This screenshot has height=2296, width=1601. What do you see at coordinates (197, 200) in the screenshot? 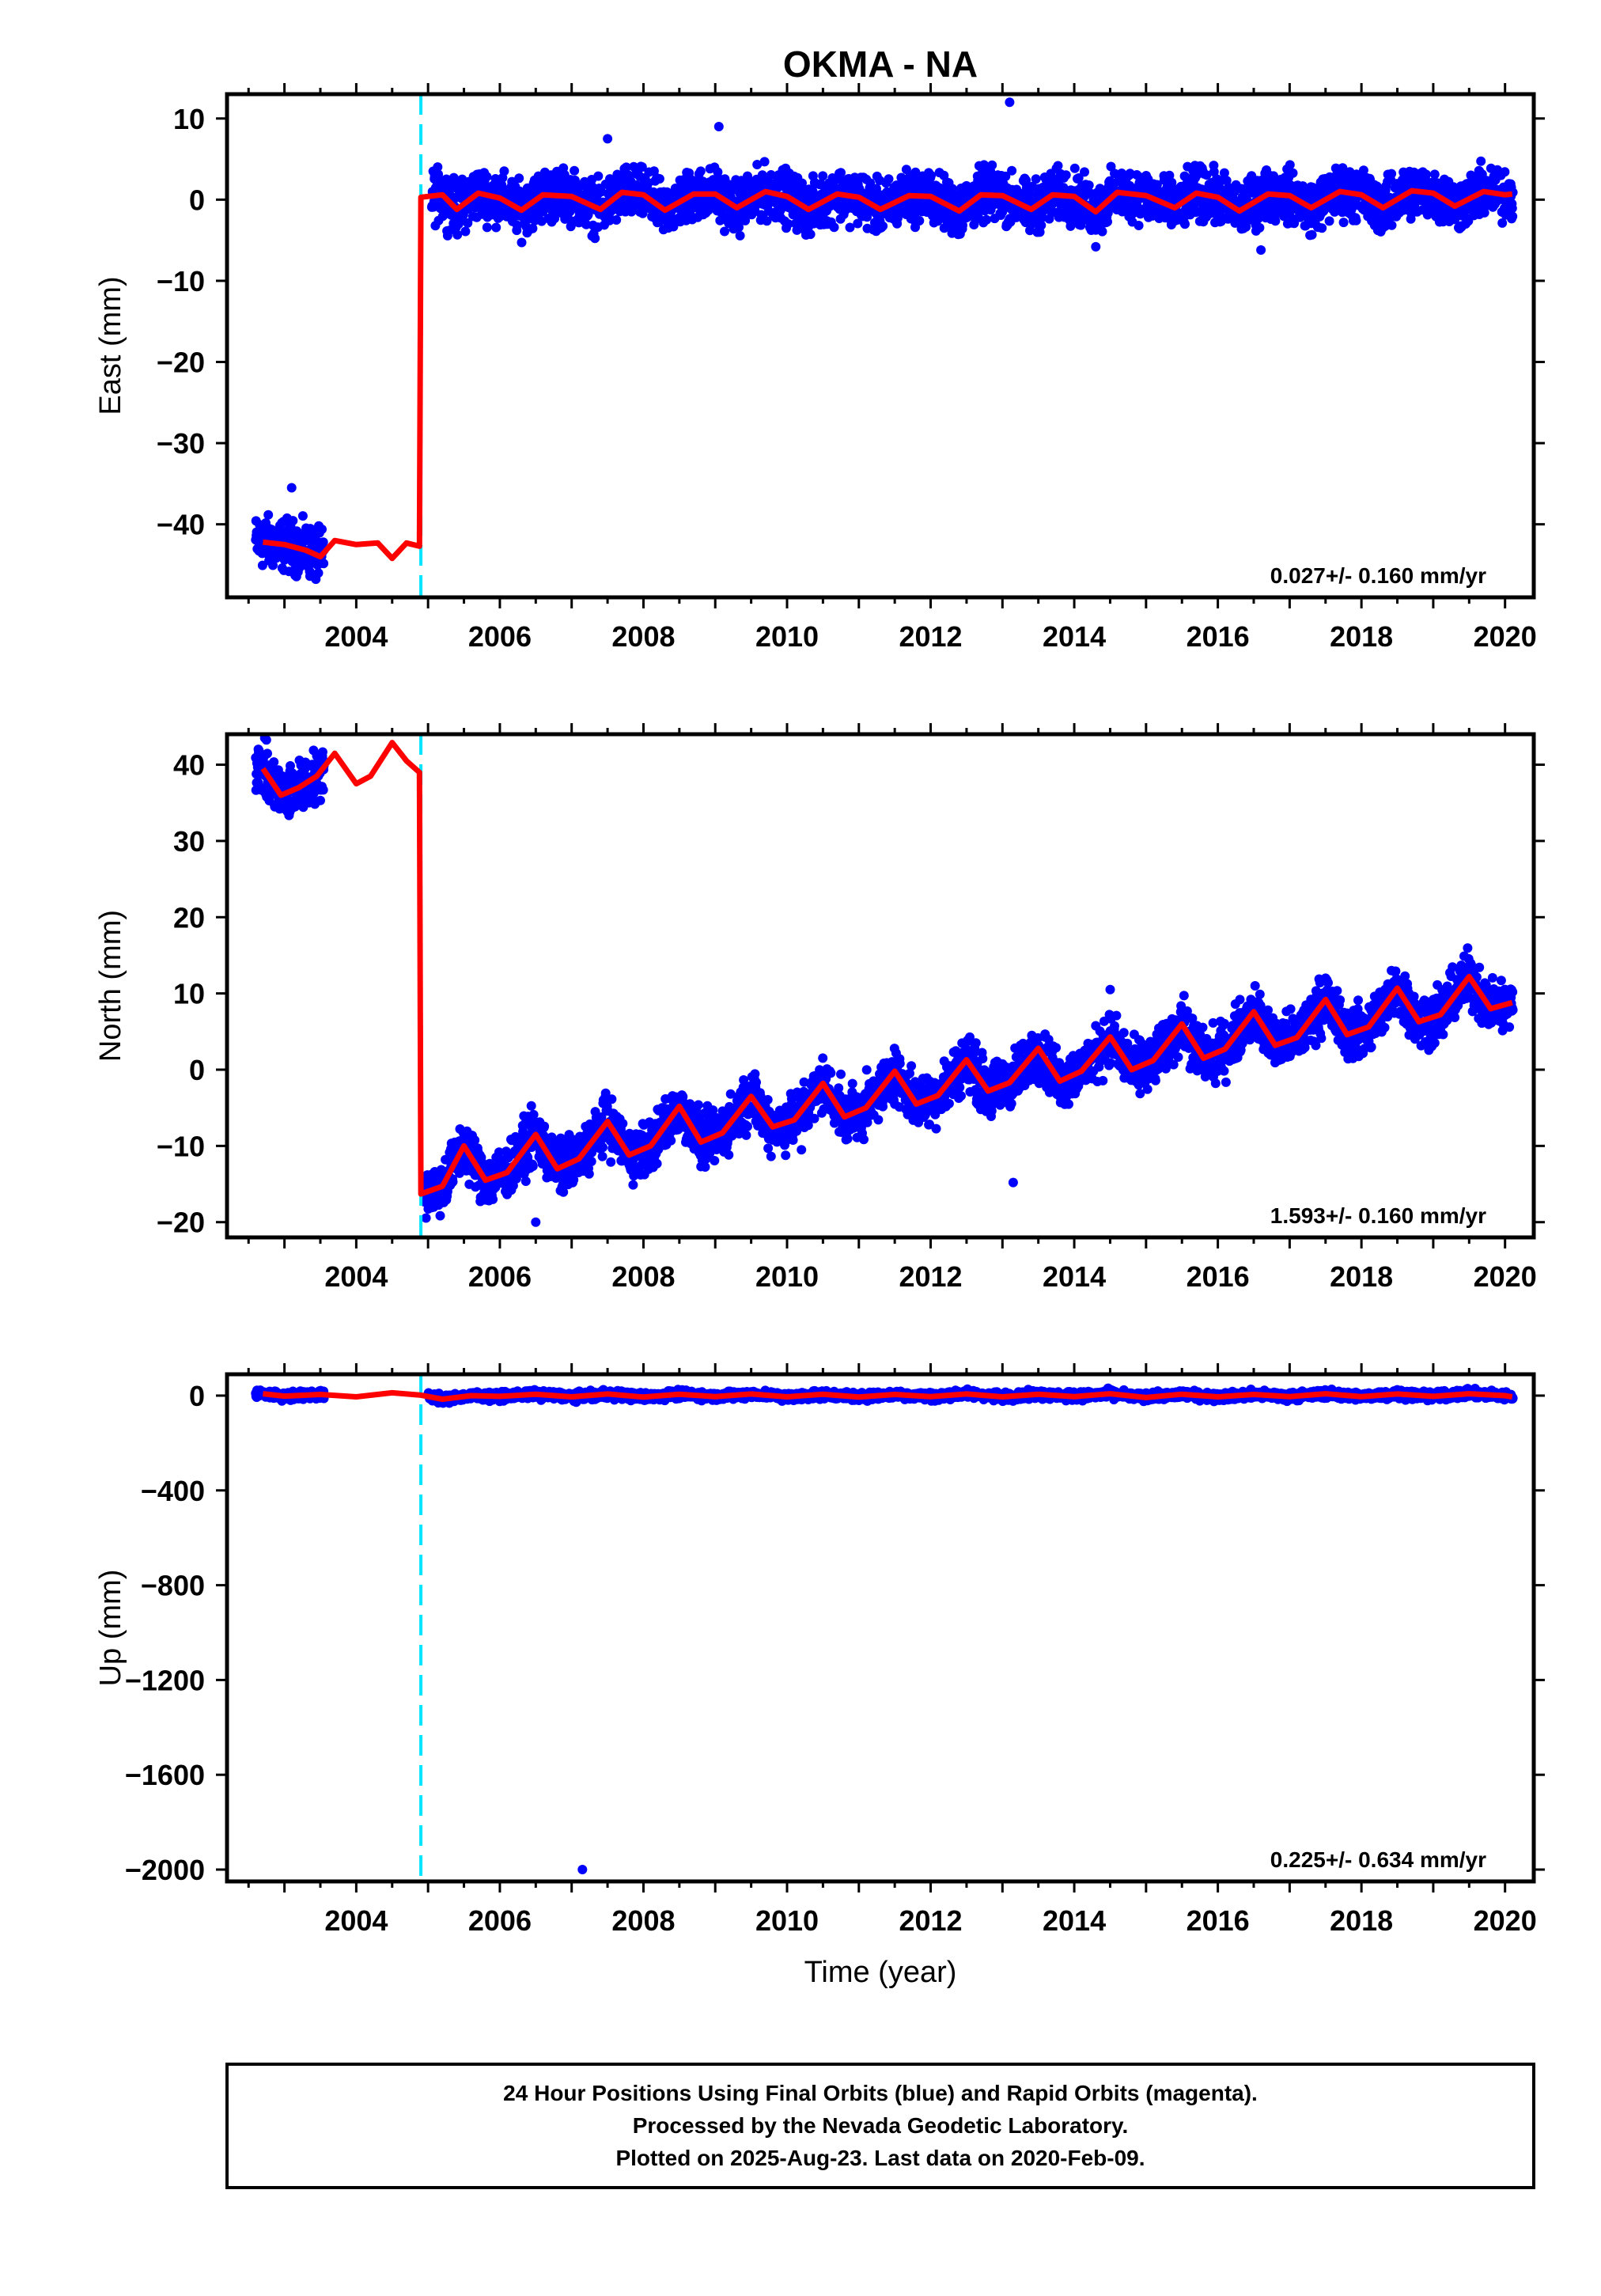
I see `y-tick-label: 0` at bounding box center [197, 200].